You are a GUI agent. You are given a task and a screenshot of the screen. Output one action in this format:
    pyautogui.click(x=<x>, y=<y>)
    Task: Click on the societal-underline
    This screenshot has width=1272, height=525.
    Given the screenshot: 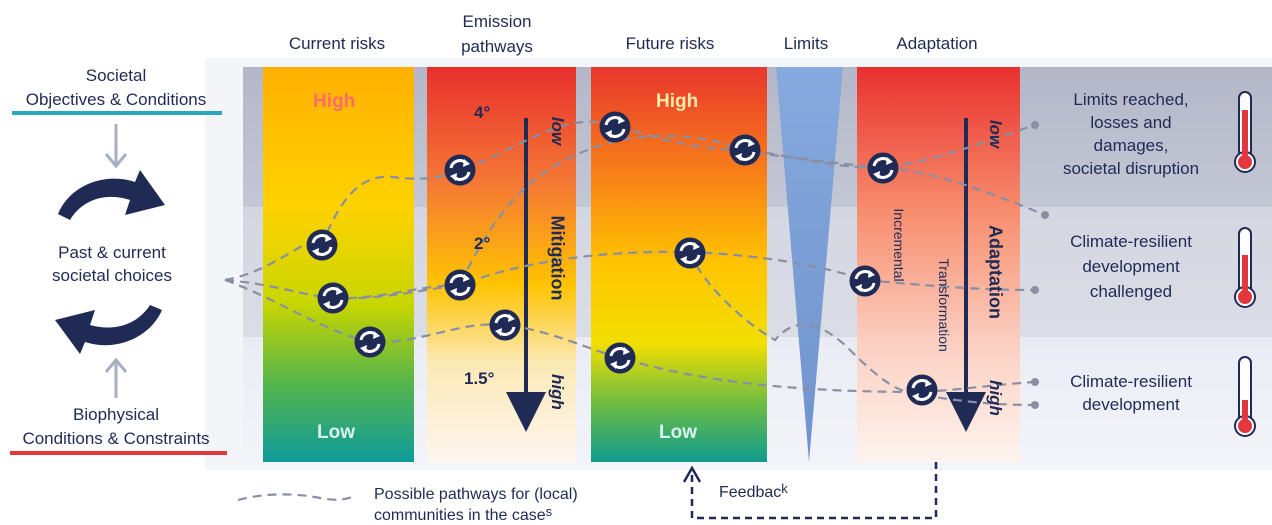 What is the action you would take?
    pyautogui.click(x=117, y=113)
    